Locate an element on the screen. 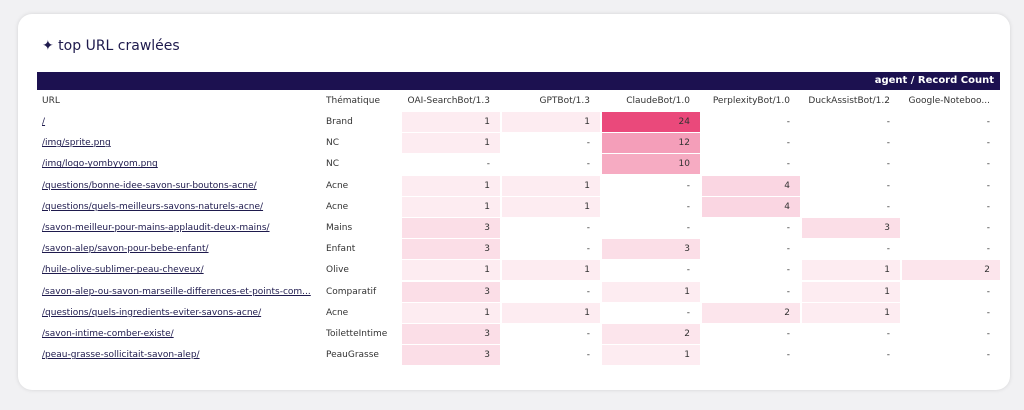  url-link: /img/sprite.png is located at coordinates (76, 143).